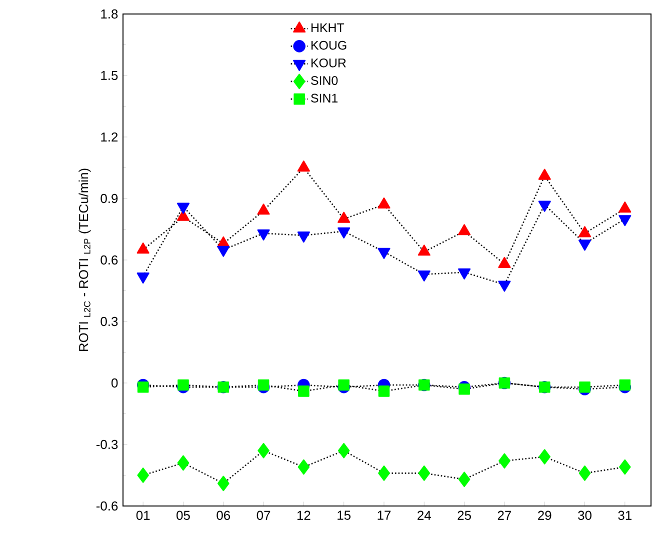 The height and width of the screenshot is (533, 654). I want to click on x-tick-label: 06, so click(223, 515).